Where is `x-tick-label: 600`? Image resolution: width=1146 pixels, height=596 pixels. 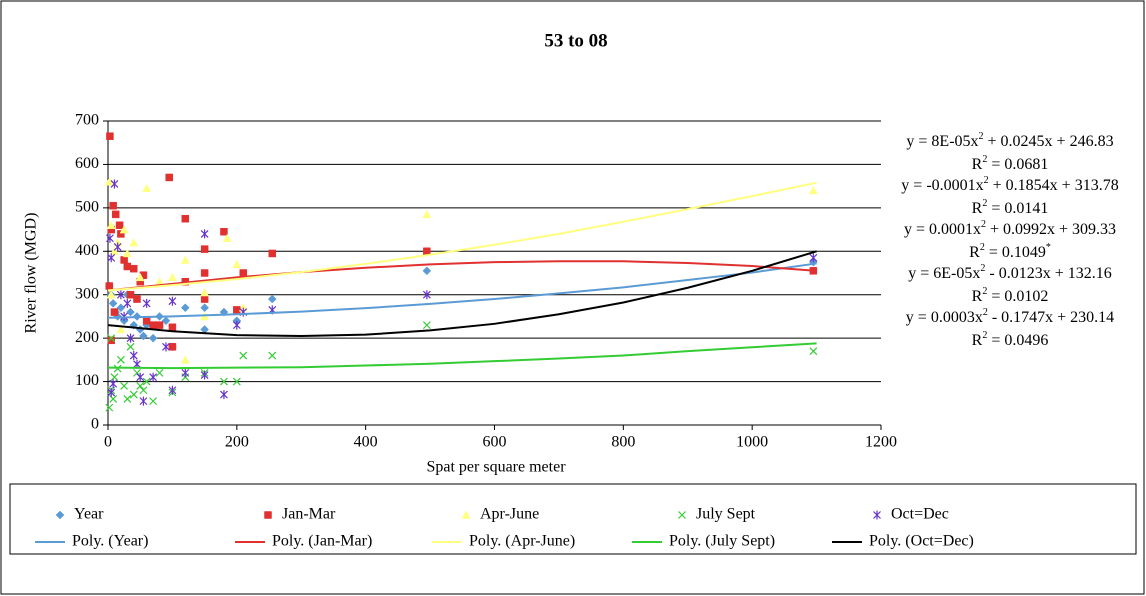 x-tick-label: 600 is located at coordinates (495, 442).